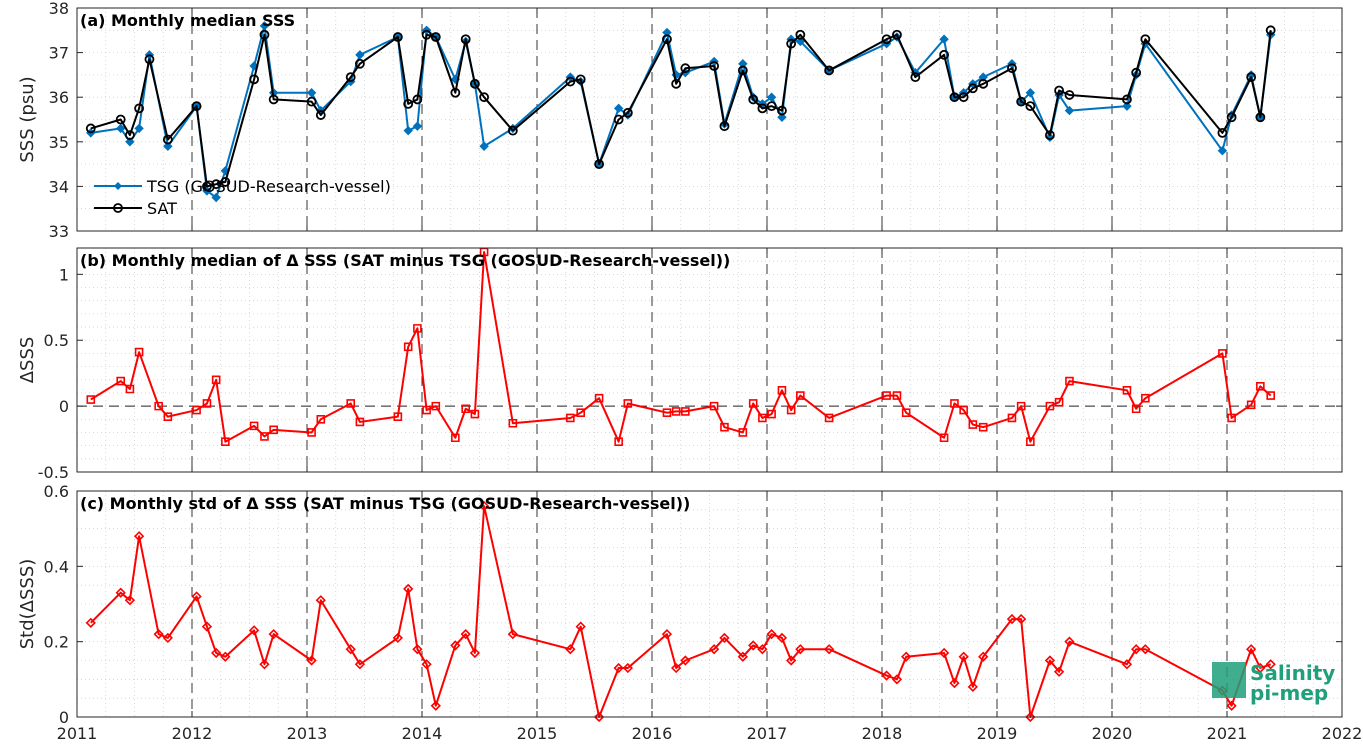 The width and height of the screenshot is (1363, 745). Describe the element at coordinates (53, 472) in the screenshot. I see `y-tick-label: -0.5` at that location.